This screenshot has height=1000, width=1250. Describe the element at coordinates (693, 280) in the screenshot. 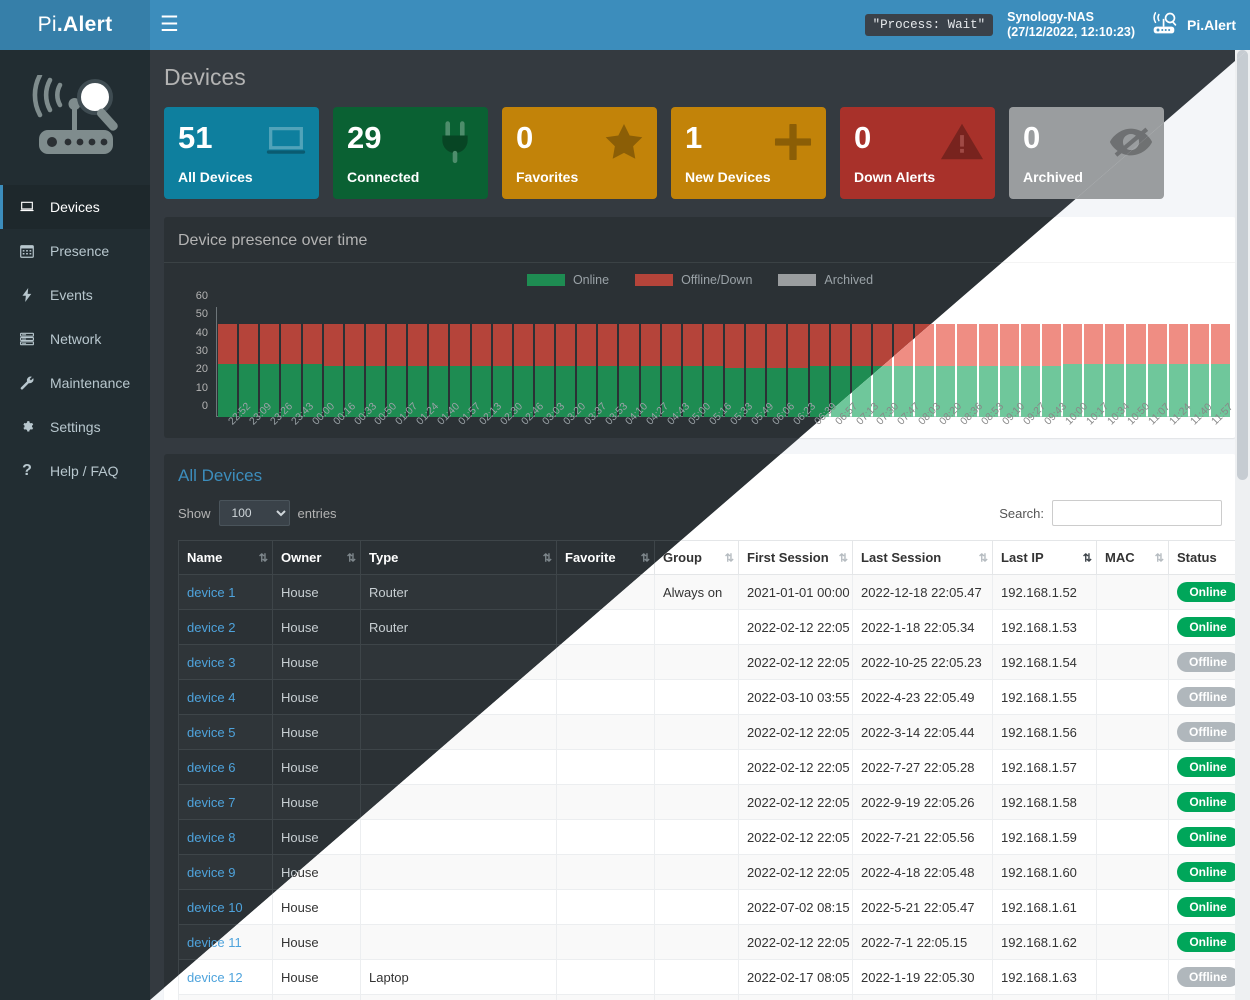

I see `legend-item: Offline/Down` at that location.